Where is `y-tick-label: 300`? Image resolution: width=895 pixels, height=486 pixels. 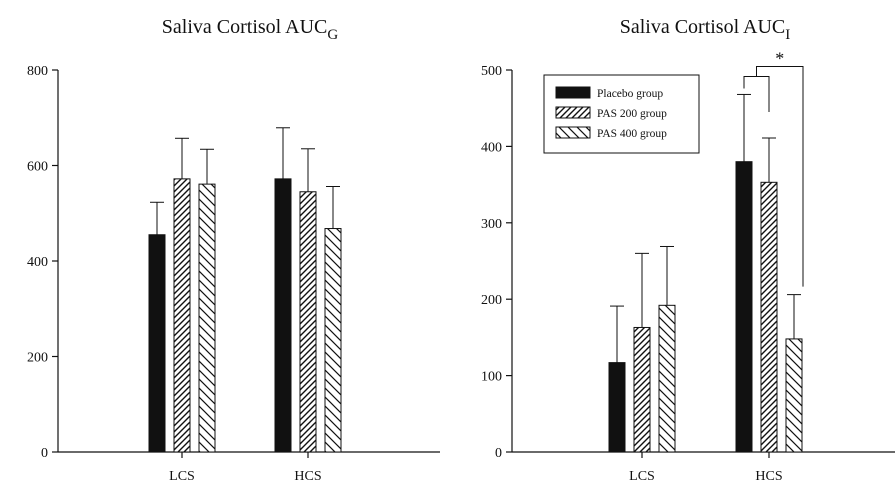 y-tick-label: 300 is located at coordinates (491, 224).